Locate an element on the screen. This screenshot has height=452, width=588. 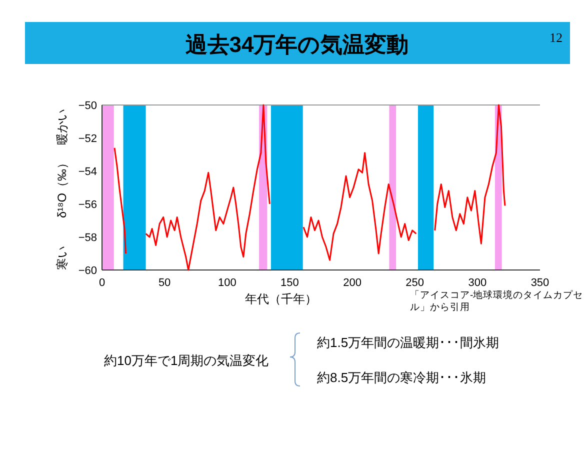
text: 寒い is located at coordinates (62, 258).